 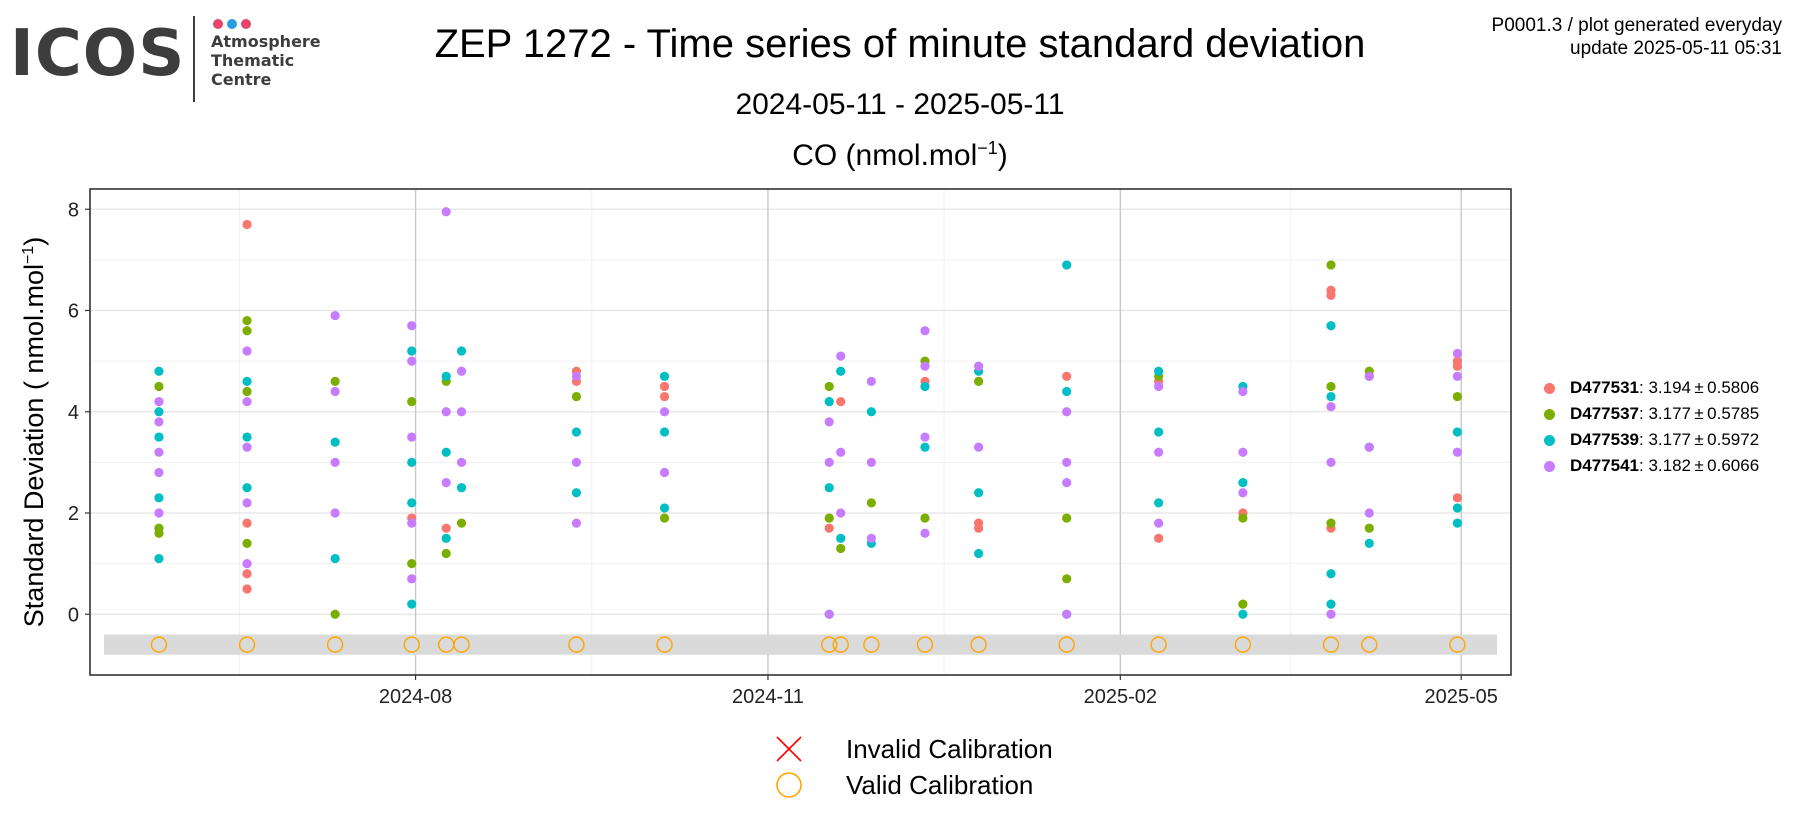 I want to click on circle-icon, so click(x=789, y=785).